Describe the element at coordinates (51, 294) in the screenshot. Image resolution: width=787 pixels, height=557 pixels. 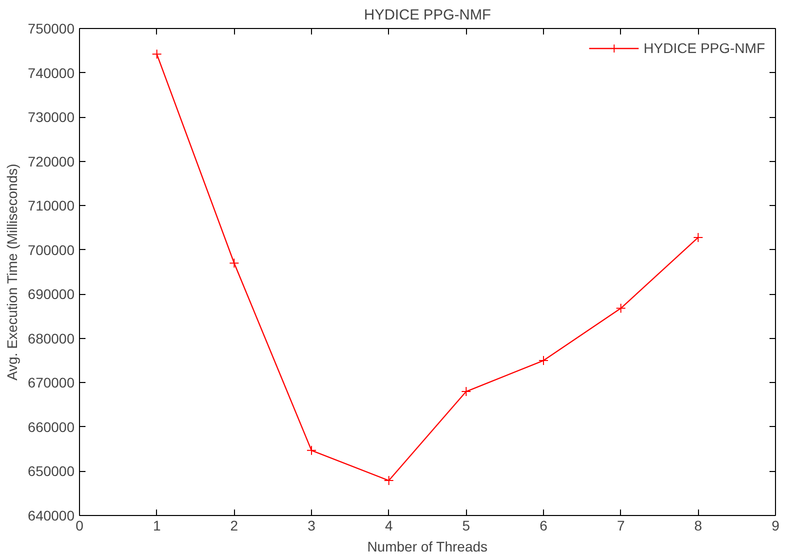
I see `y-tick-label: 690000` at that location.